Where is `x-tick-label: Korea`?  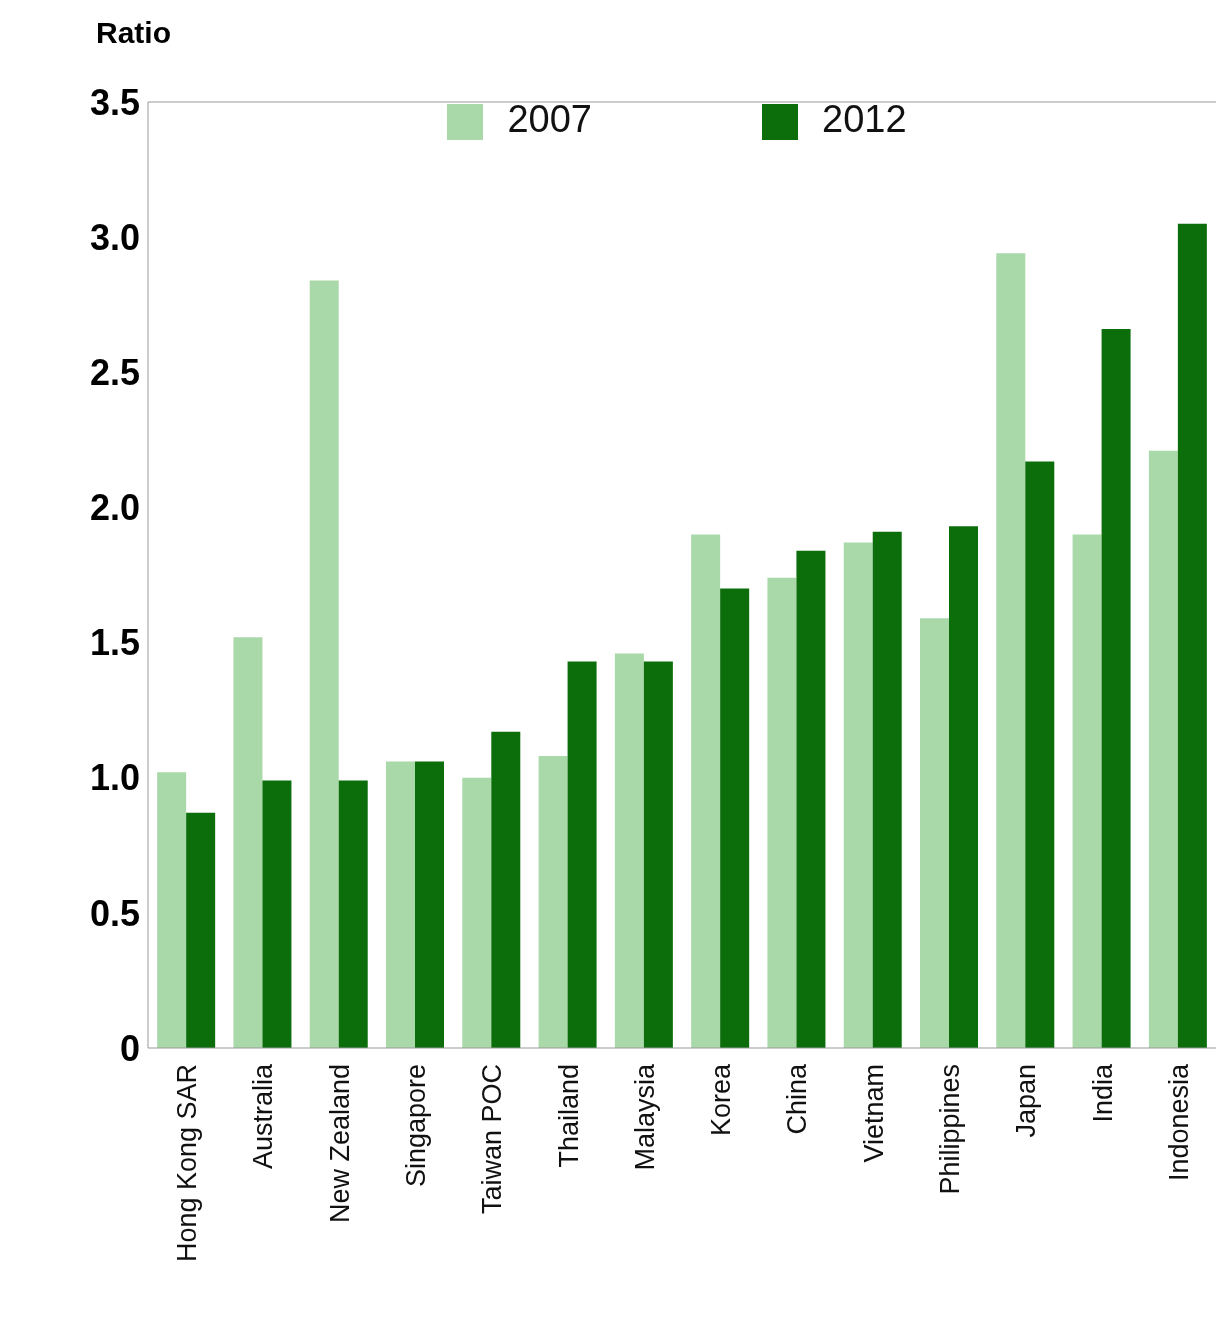
x-tick-label: Korea is located at coordinates (721, 1100).